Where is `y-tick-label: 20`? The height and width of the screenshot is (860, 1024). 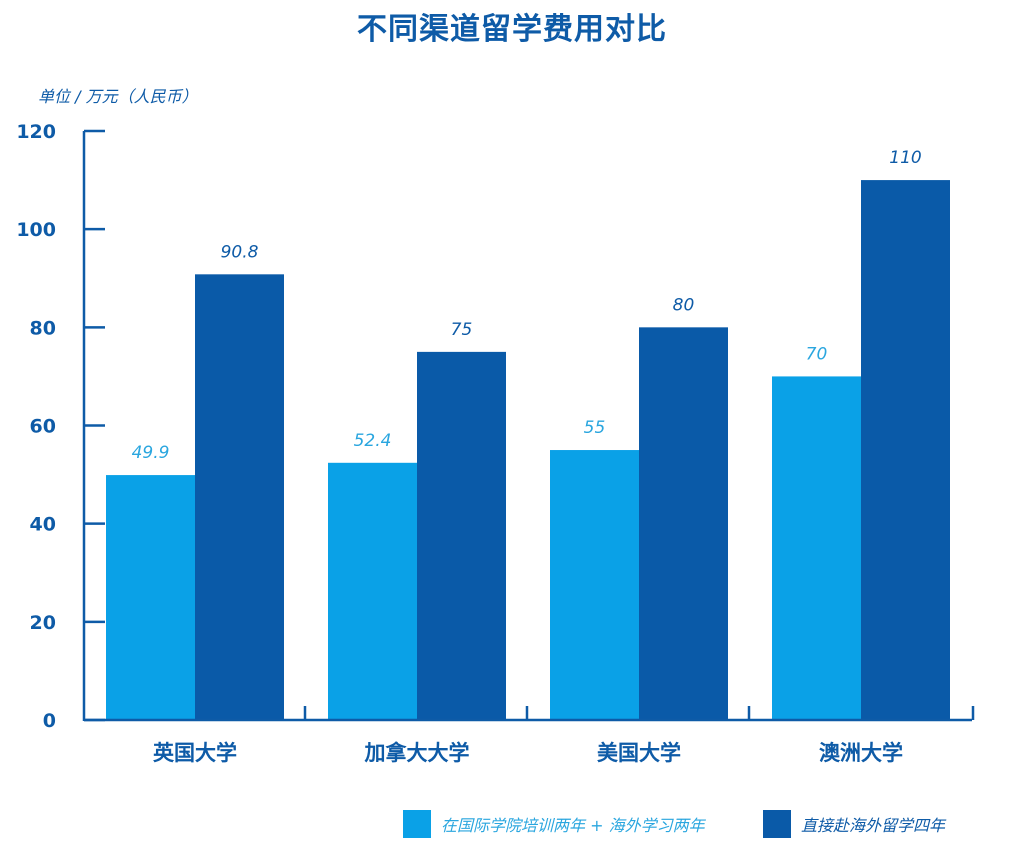
y-tick-label: 20 is located at coordinates (43, 623).